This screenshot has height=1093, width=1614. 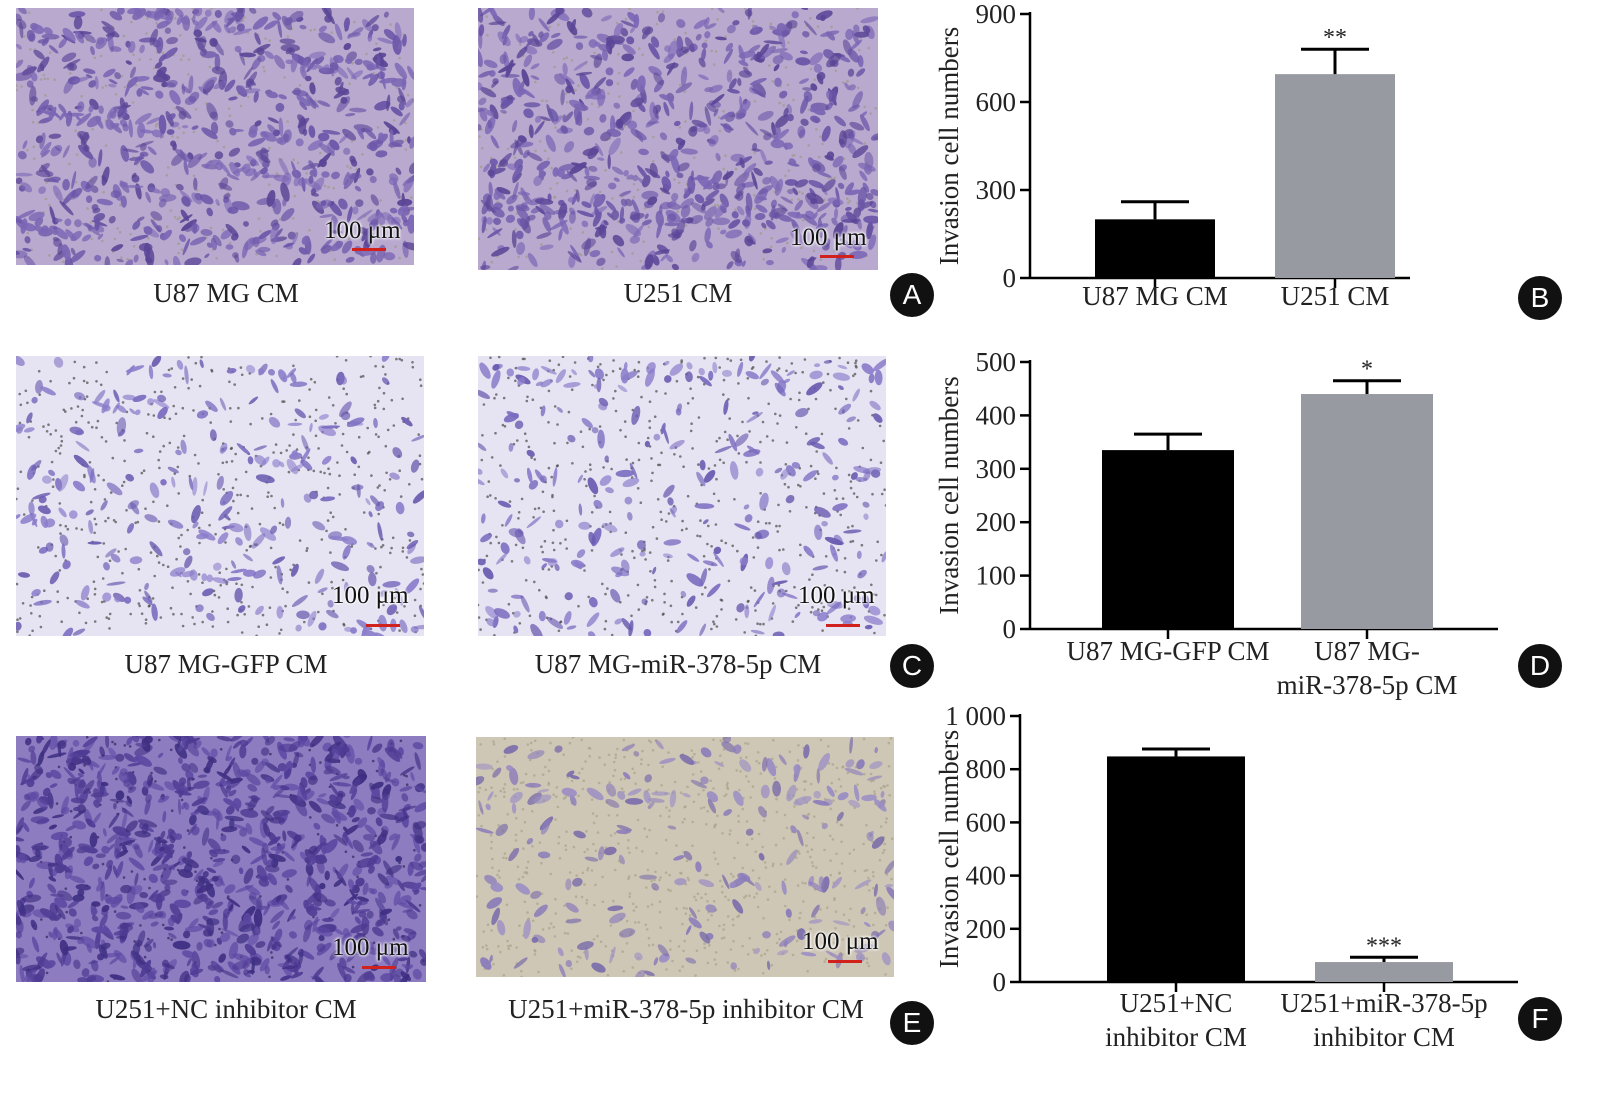 I want to click on x-tick-label: miR-378-5p CM, so click(x=1367, y=685).